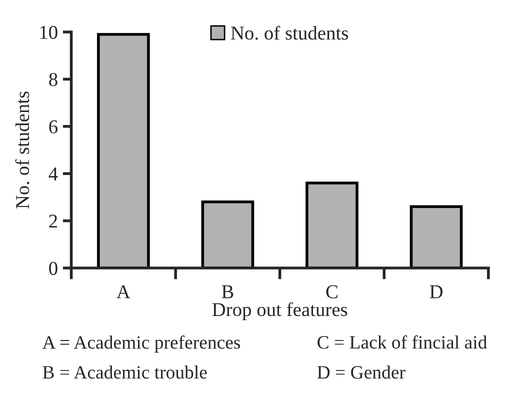 The height and width of the screenshot is (400, 528). I want to click on y-tick-label: 0, so click(53, 268).